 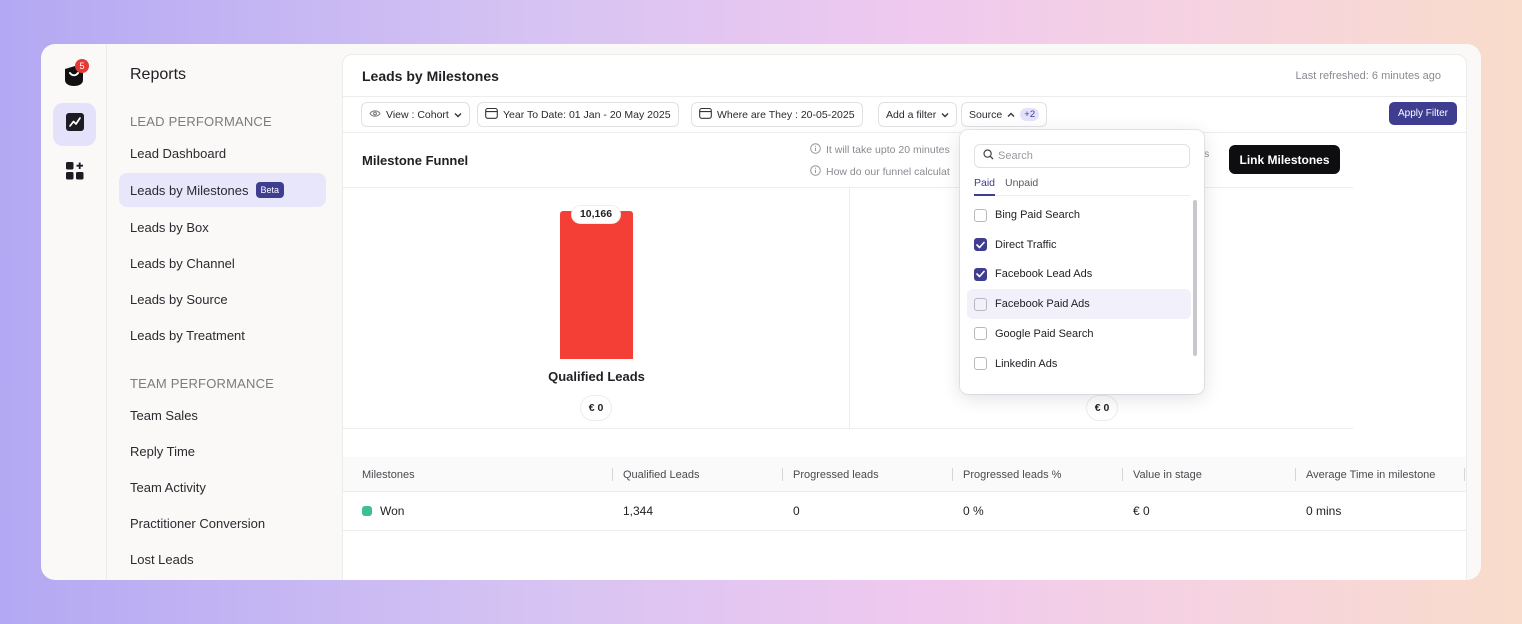 I want to click on view-filter-dropdown: View : Cohort, so click(x=415, y=114).